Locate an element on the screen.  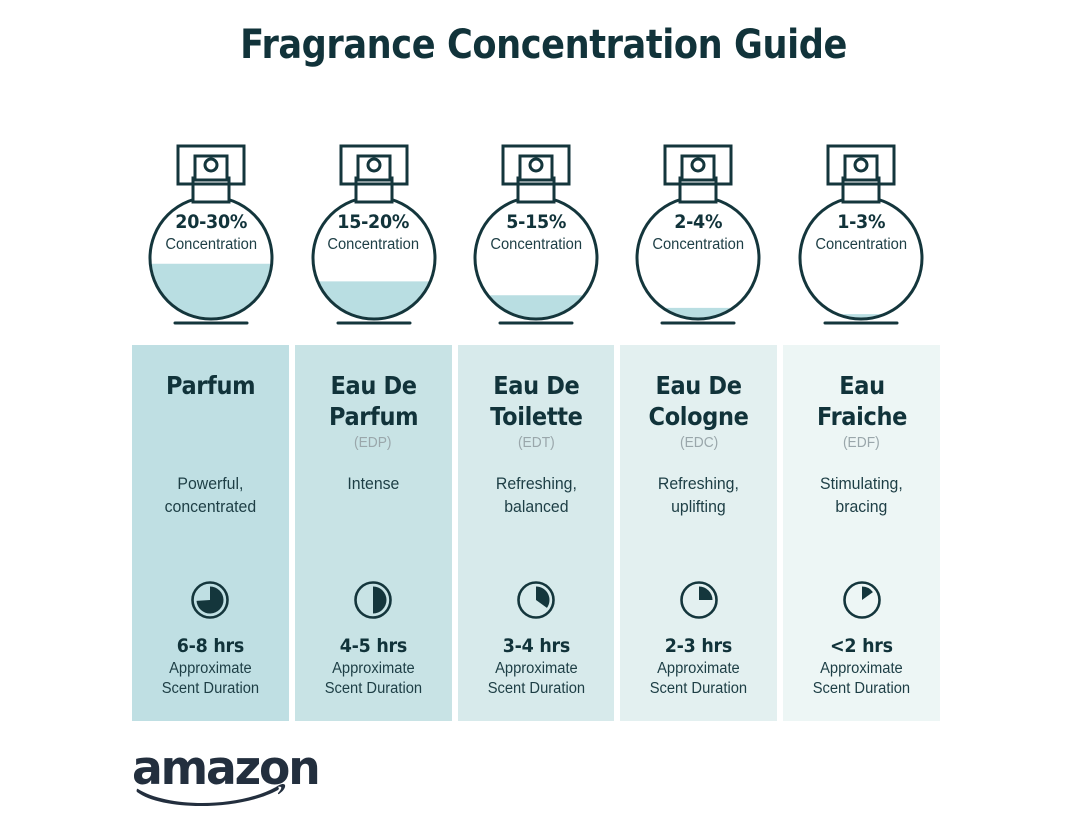
fragrance-name: Parfum is located at coordinates (210, 385).